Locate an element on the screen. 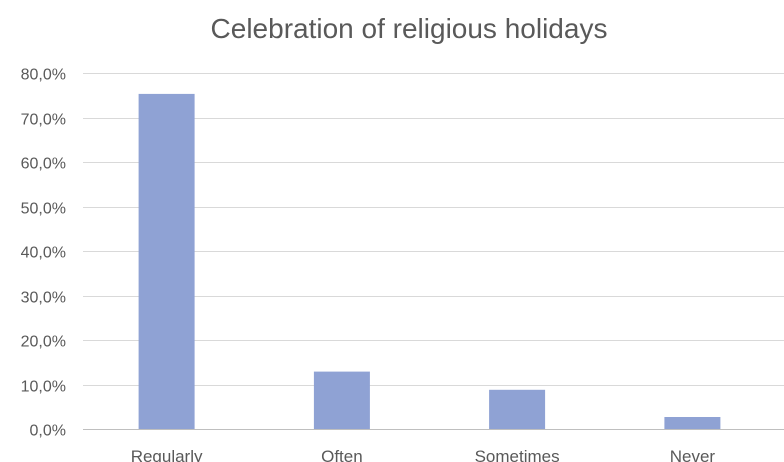 This screenshot has width=784, height=462. x-category-label: Often is located at coordinates (342, 454).